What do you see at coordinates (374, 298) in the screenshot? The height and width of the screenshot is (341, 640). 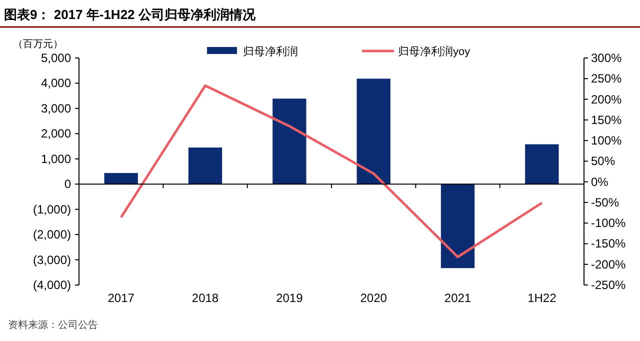 I see `x-tick-label: 2020` at bounding box center [374, 298].